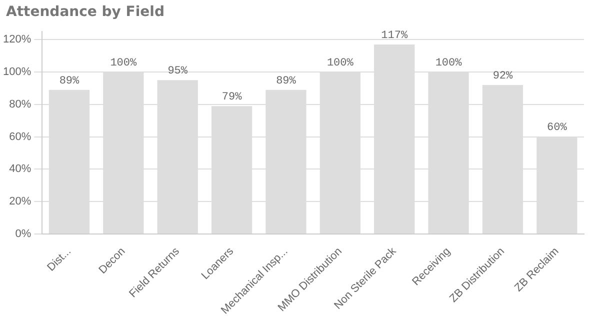 This screenshot has width=598, height=320. What do you see at coordinates (17, 72) in the screenshot?
I see `y-tick-label: 100%` at bounding box center [17, 72].